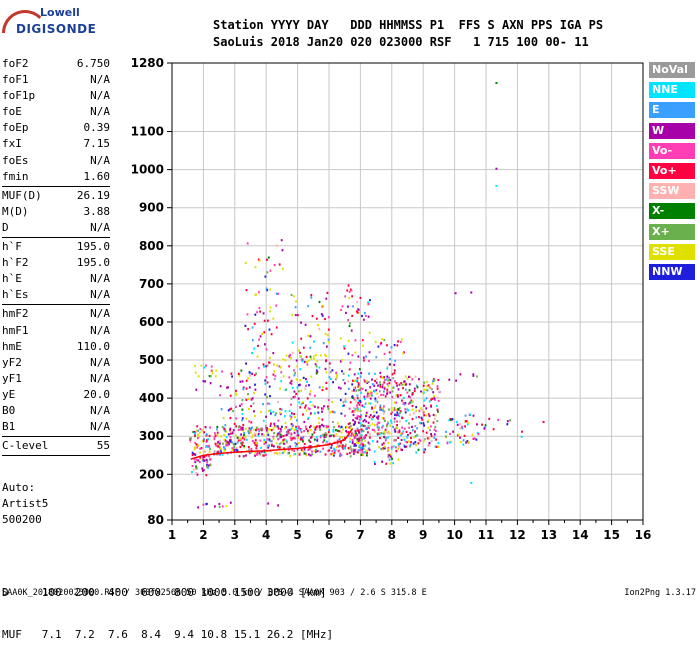 The width and height of the screenshot is (700, 656). What do you see at coordinates (672, 90) in the screenshot?
I see `legend-item-nne: NNE` at bounding box center [672, 90].